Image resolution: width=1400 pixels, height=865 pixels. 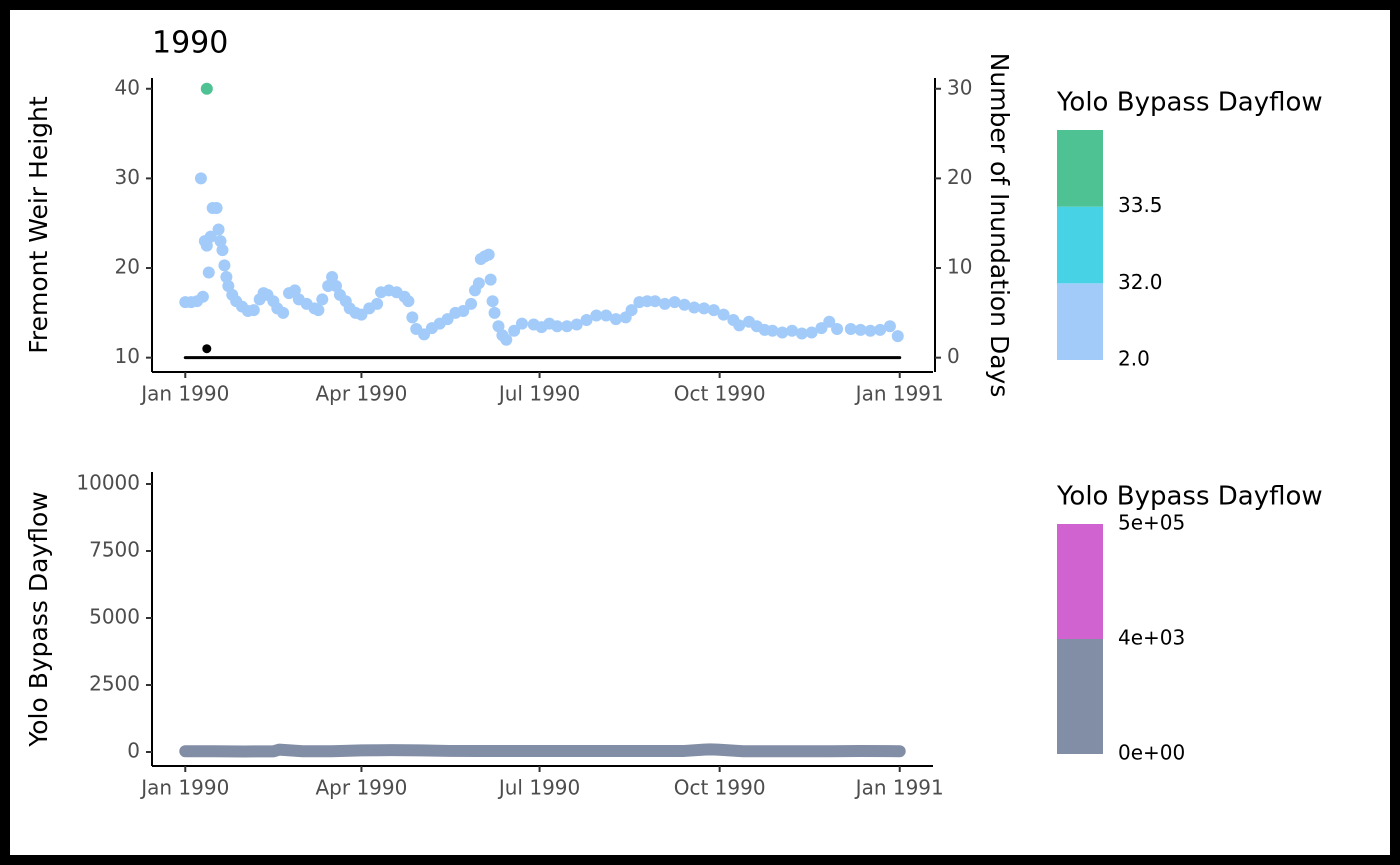 I want to click on x-tick-label: Jul 1990, so click(x=538, y=788).